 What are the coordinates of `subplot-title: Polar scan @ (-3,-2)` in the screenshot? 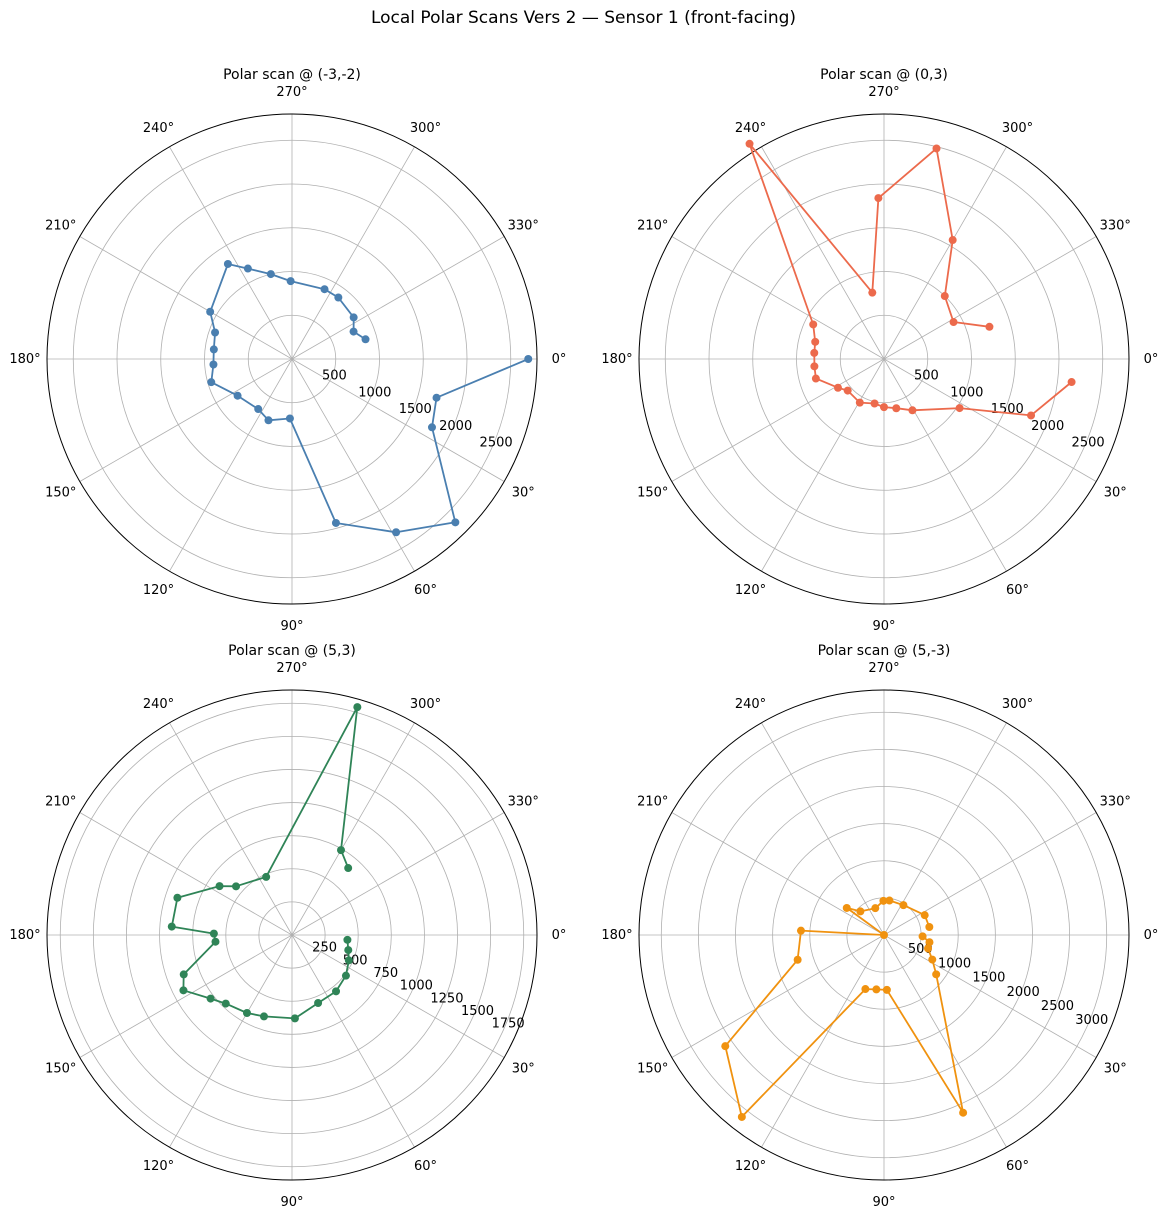 It's located at (292, 75).